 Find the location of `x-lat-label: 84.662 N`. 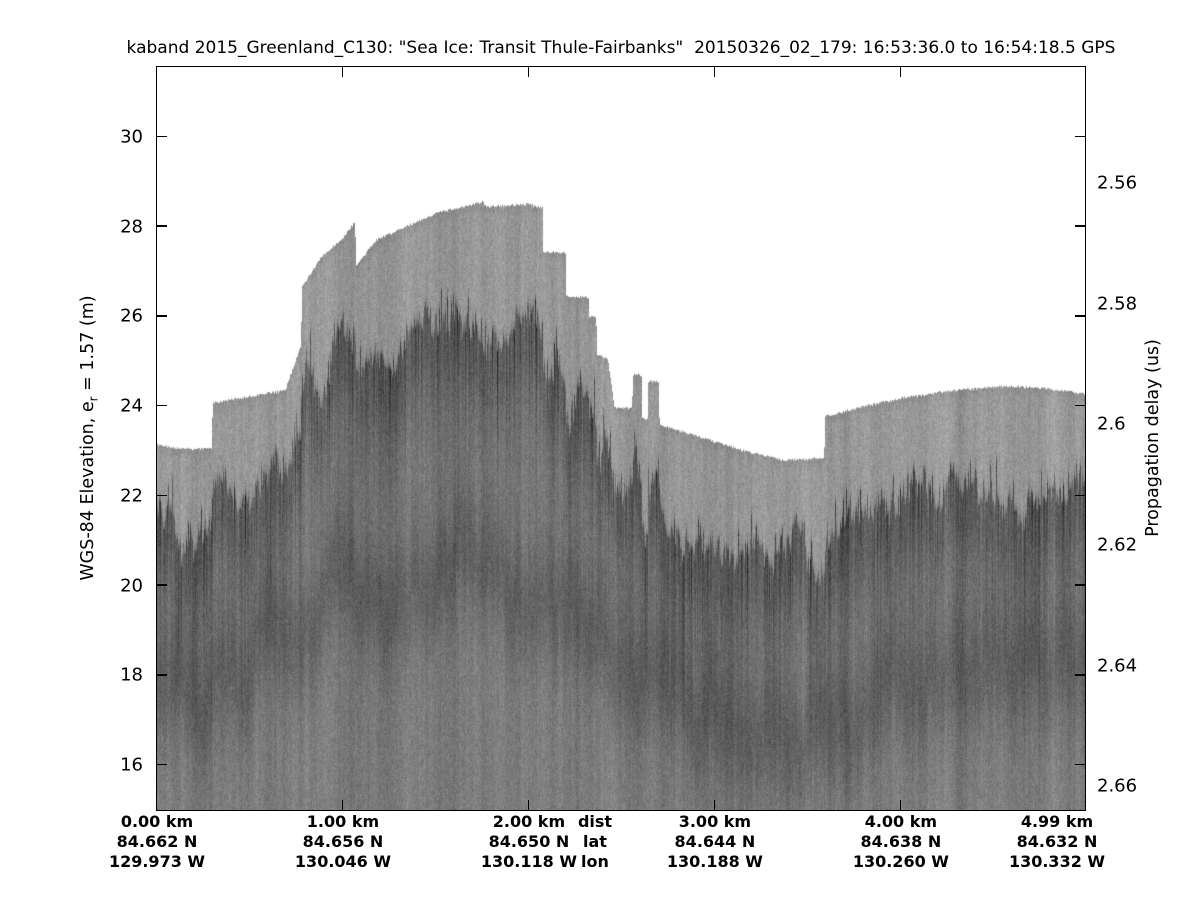

x-lat-label: 84.662 N is located at coordinates (157, 841).